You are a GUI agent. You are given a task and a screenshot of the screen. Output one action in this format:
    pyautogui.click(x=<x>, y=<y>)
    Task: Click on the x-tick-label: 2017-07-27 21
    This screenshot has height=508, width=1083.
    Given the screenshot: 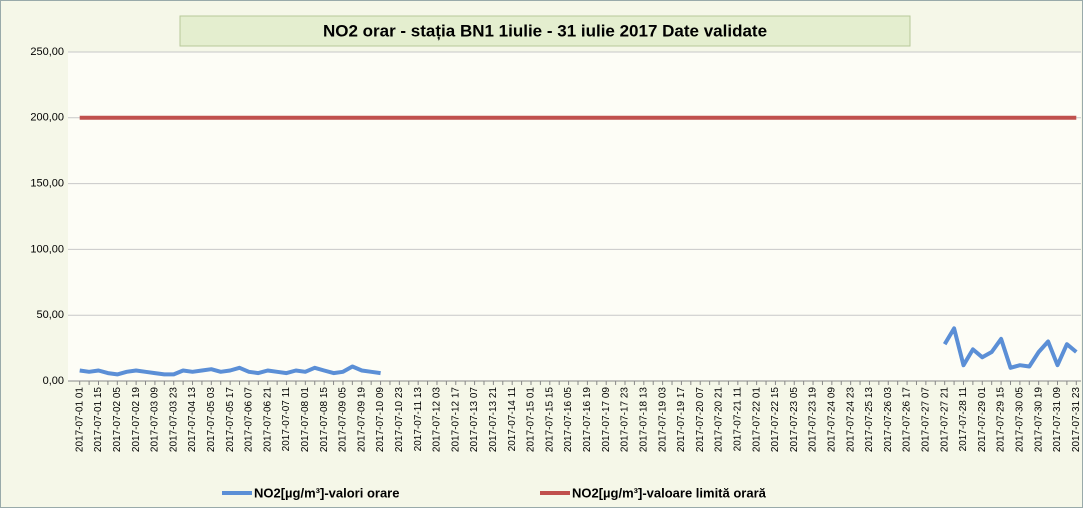 What is the action you would take?
    pyautogui.click(x=944, y=419)
    